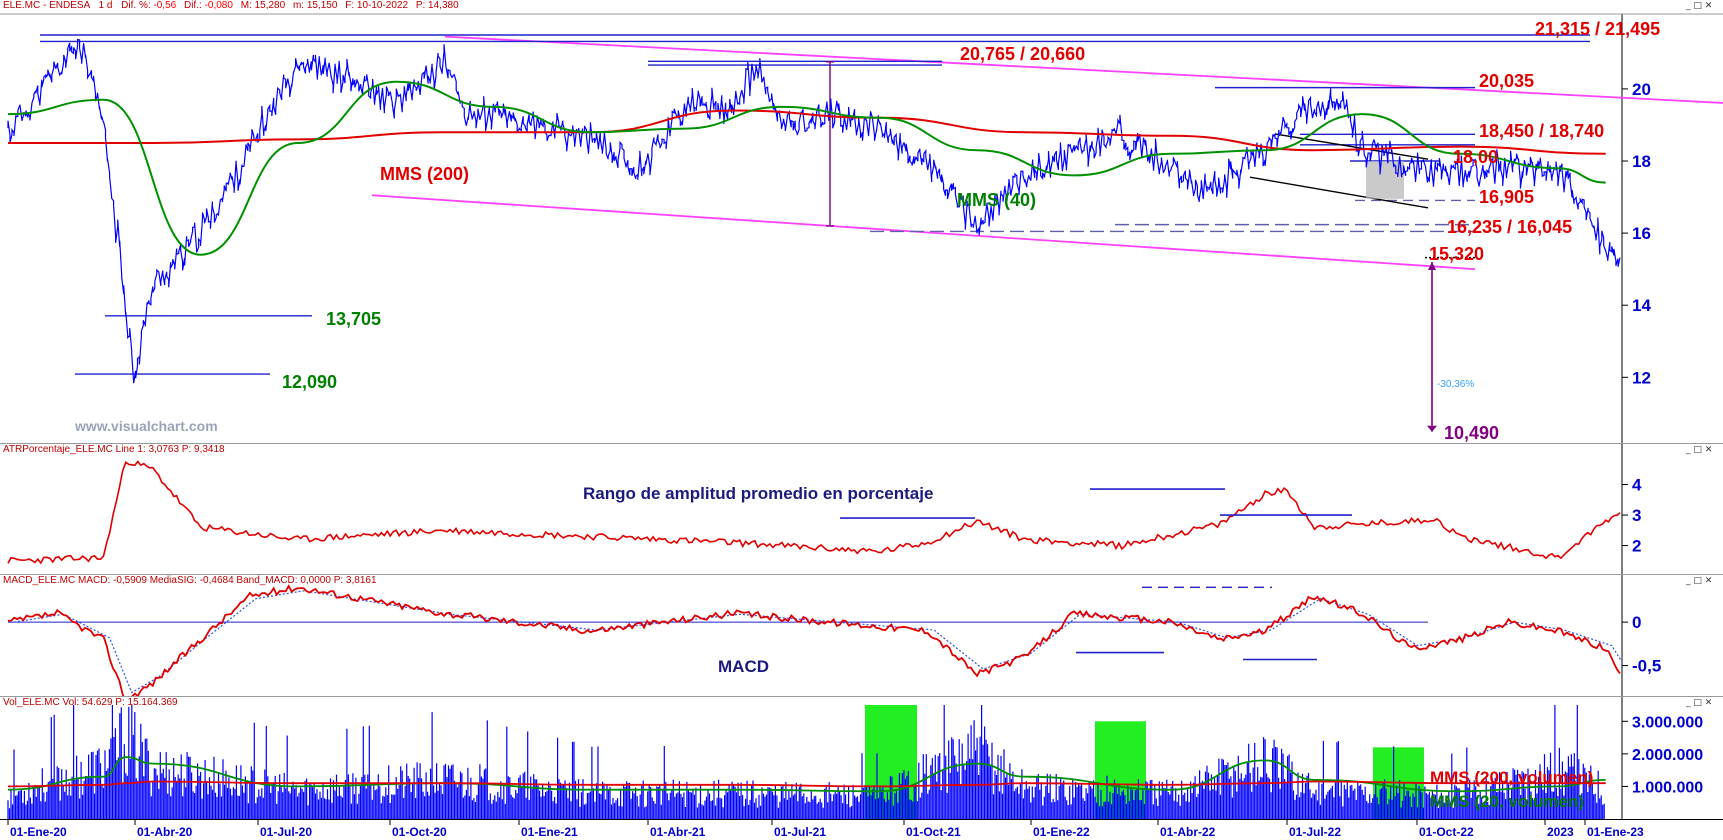 The height and width of the screenshot is (840, 1723). Describe the element at coordinates (419, 832) in the screenshot. I see `x-axis-label: 01-Oct-20` at that location.